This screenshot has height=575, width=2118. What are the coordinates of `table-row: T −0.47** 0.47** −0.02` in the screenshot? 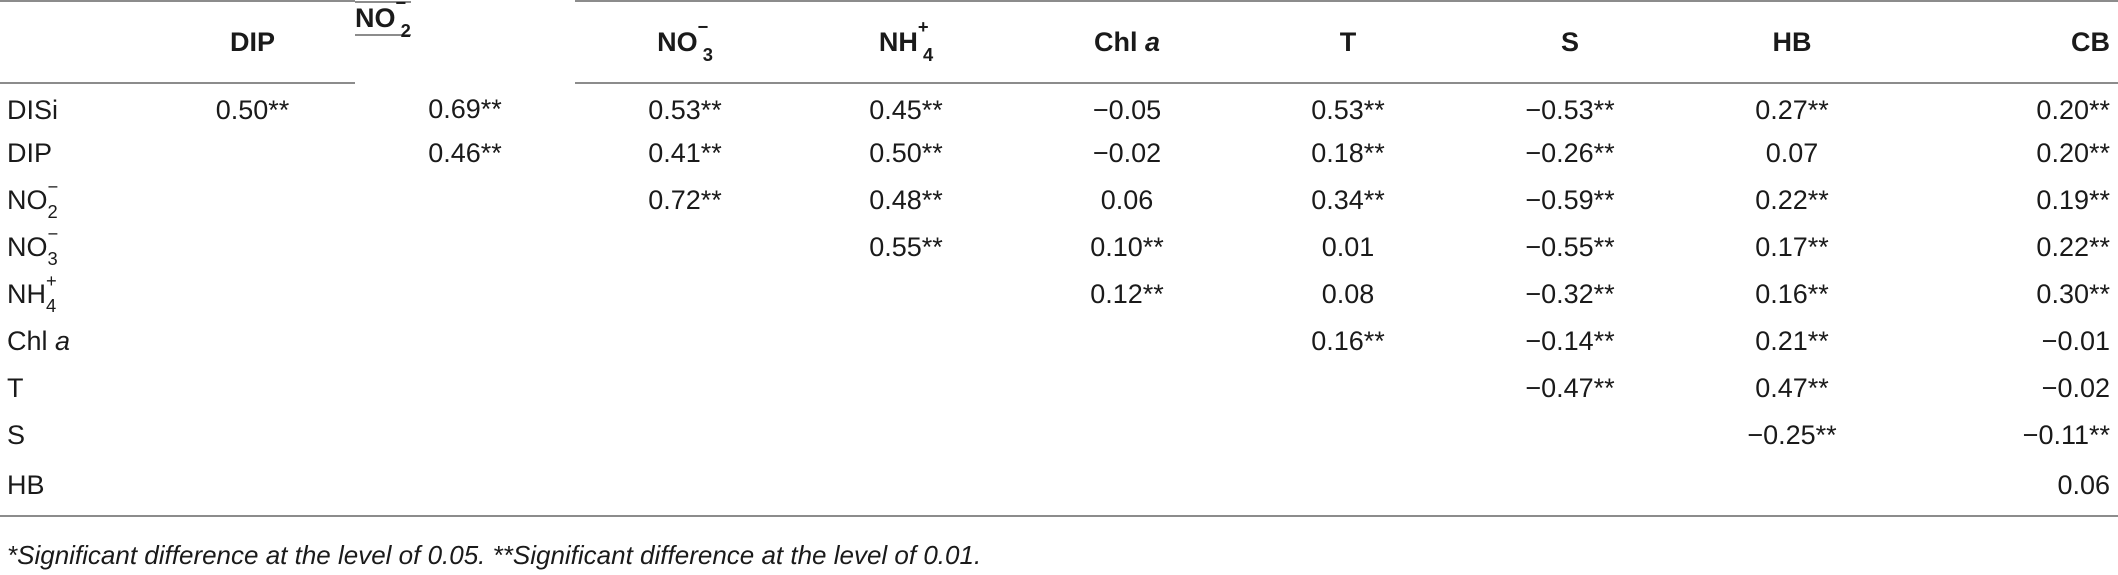 It's located at (1059, 388).